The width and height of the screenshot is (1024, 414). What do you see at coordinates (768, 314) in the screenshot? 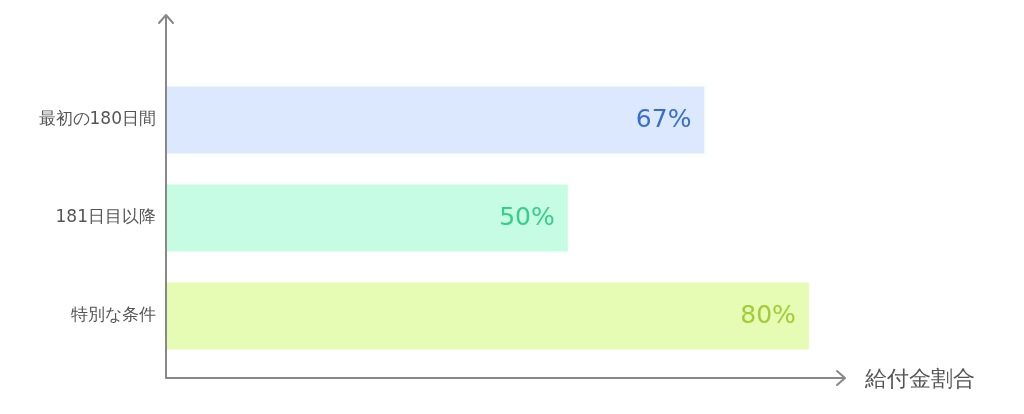
I see `data-label: 80%` at bounding box center [768, 314].